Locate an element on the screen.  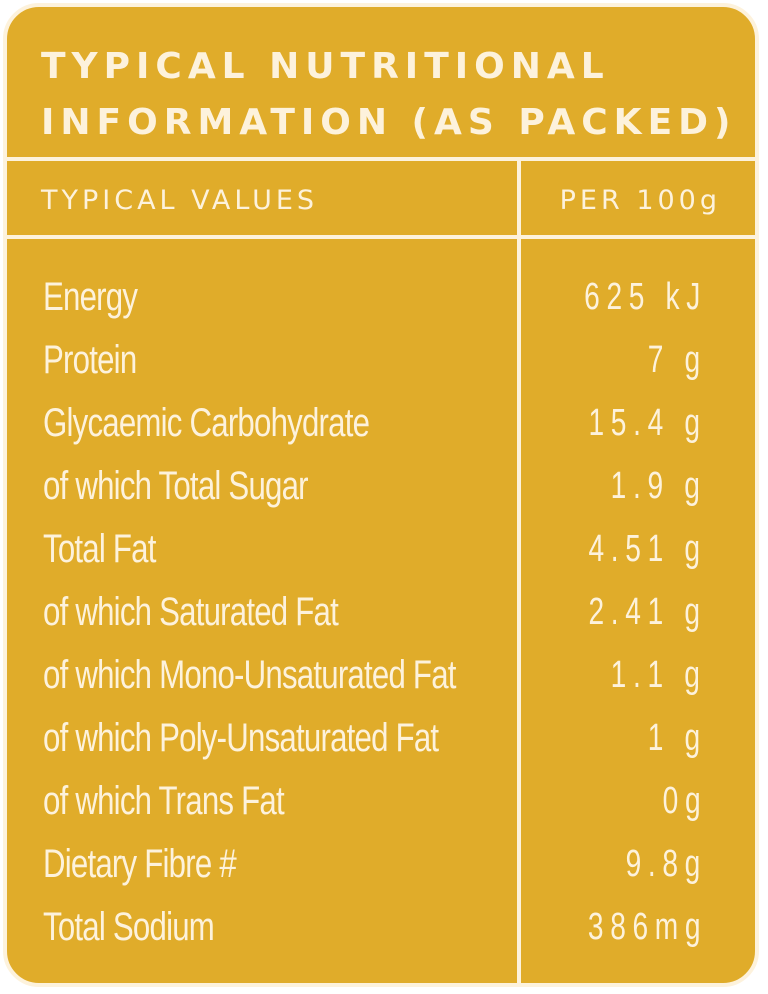
row-label: of which Mono-Unsaturated Fat is located at coordinates (249, 675).